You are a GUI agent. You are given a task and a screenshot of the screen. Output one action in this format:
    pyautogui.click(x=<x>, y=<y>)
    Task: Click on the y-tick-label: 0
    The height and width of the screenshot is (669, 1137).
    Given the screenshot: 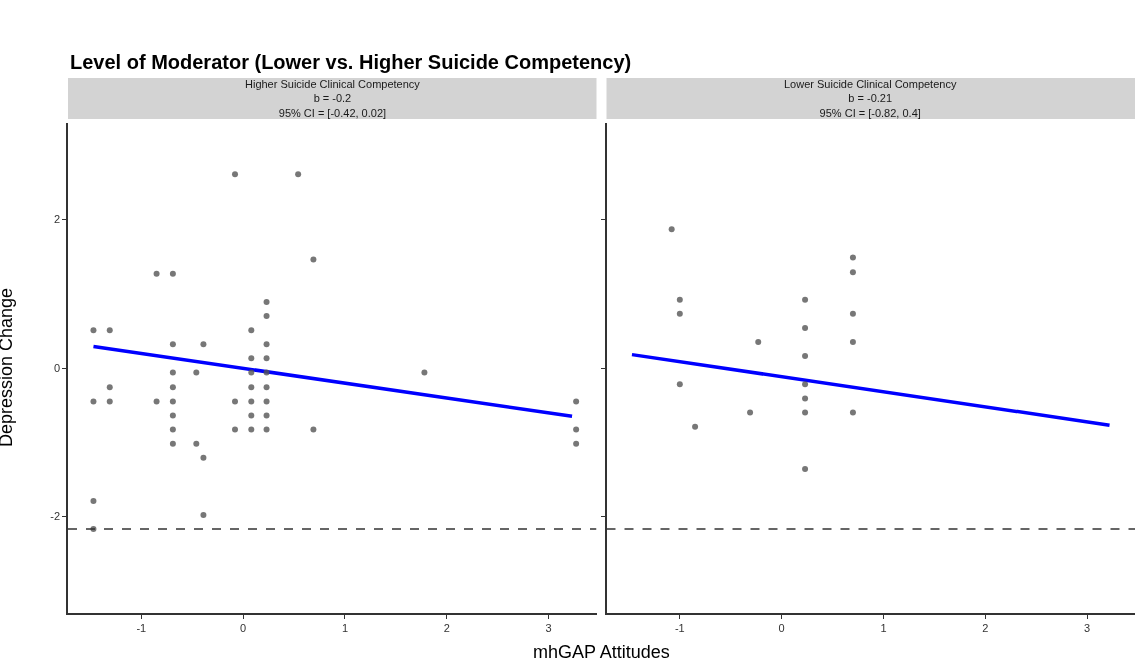 What is the action you would take?
    pyautogui.click(x=57, y=367)
    